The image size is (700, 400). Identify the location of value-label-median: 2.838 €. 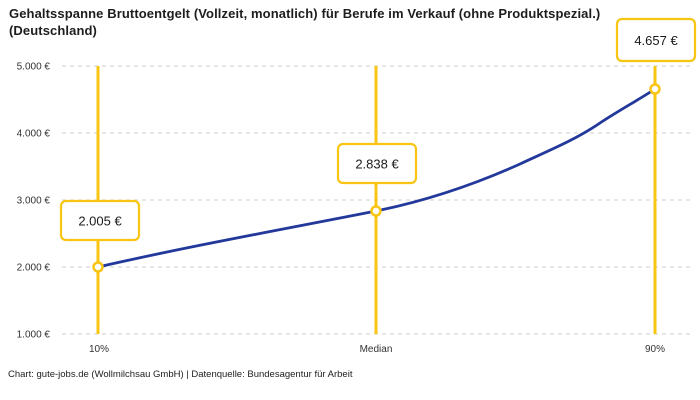
(377, 163).